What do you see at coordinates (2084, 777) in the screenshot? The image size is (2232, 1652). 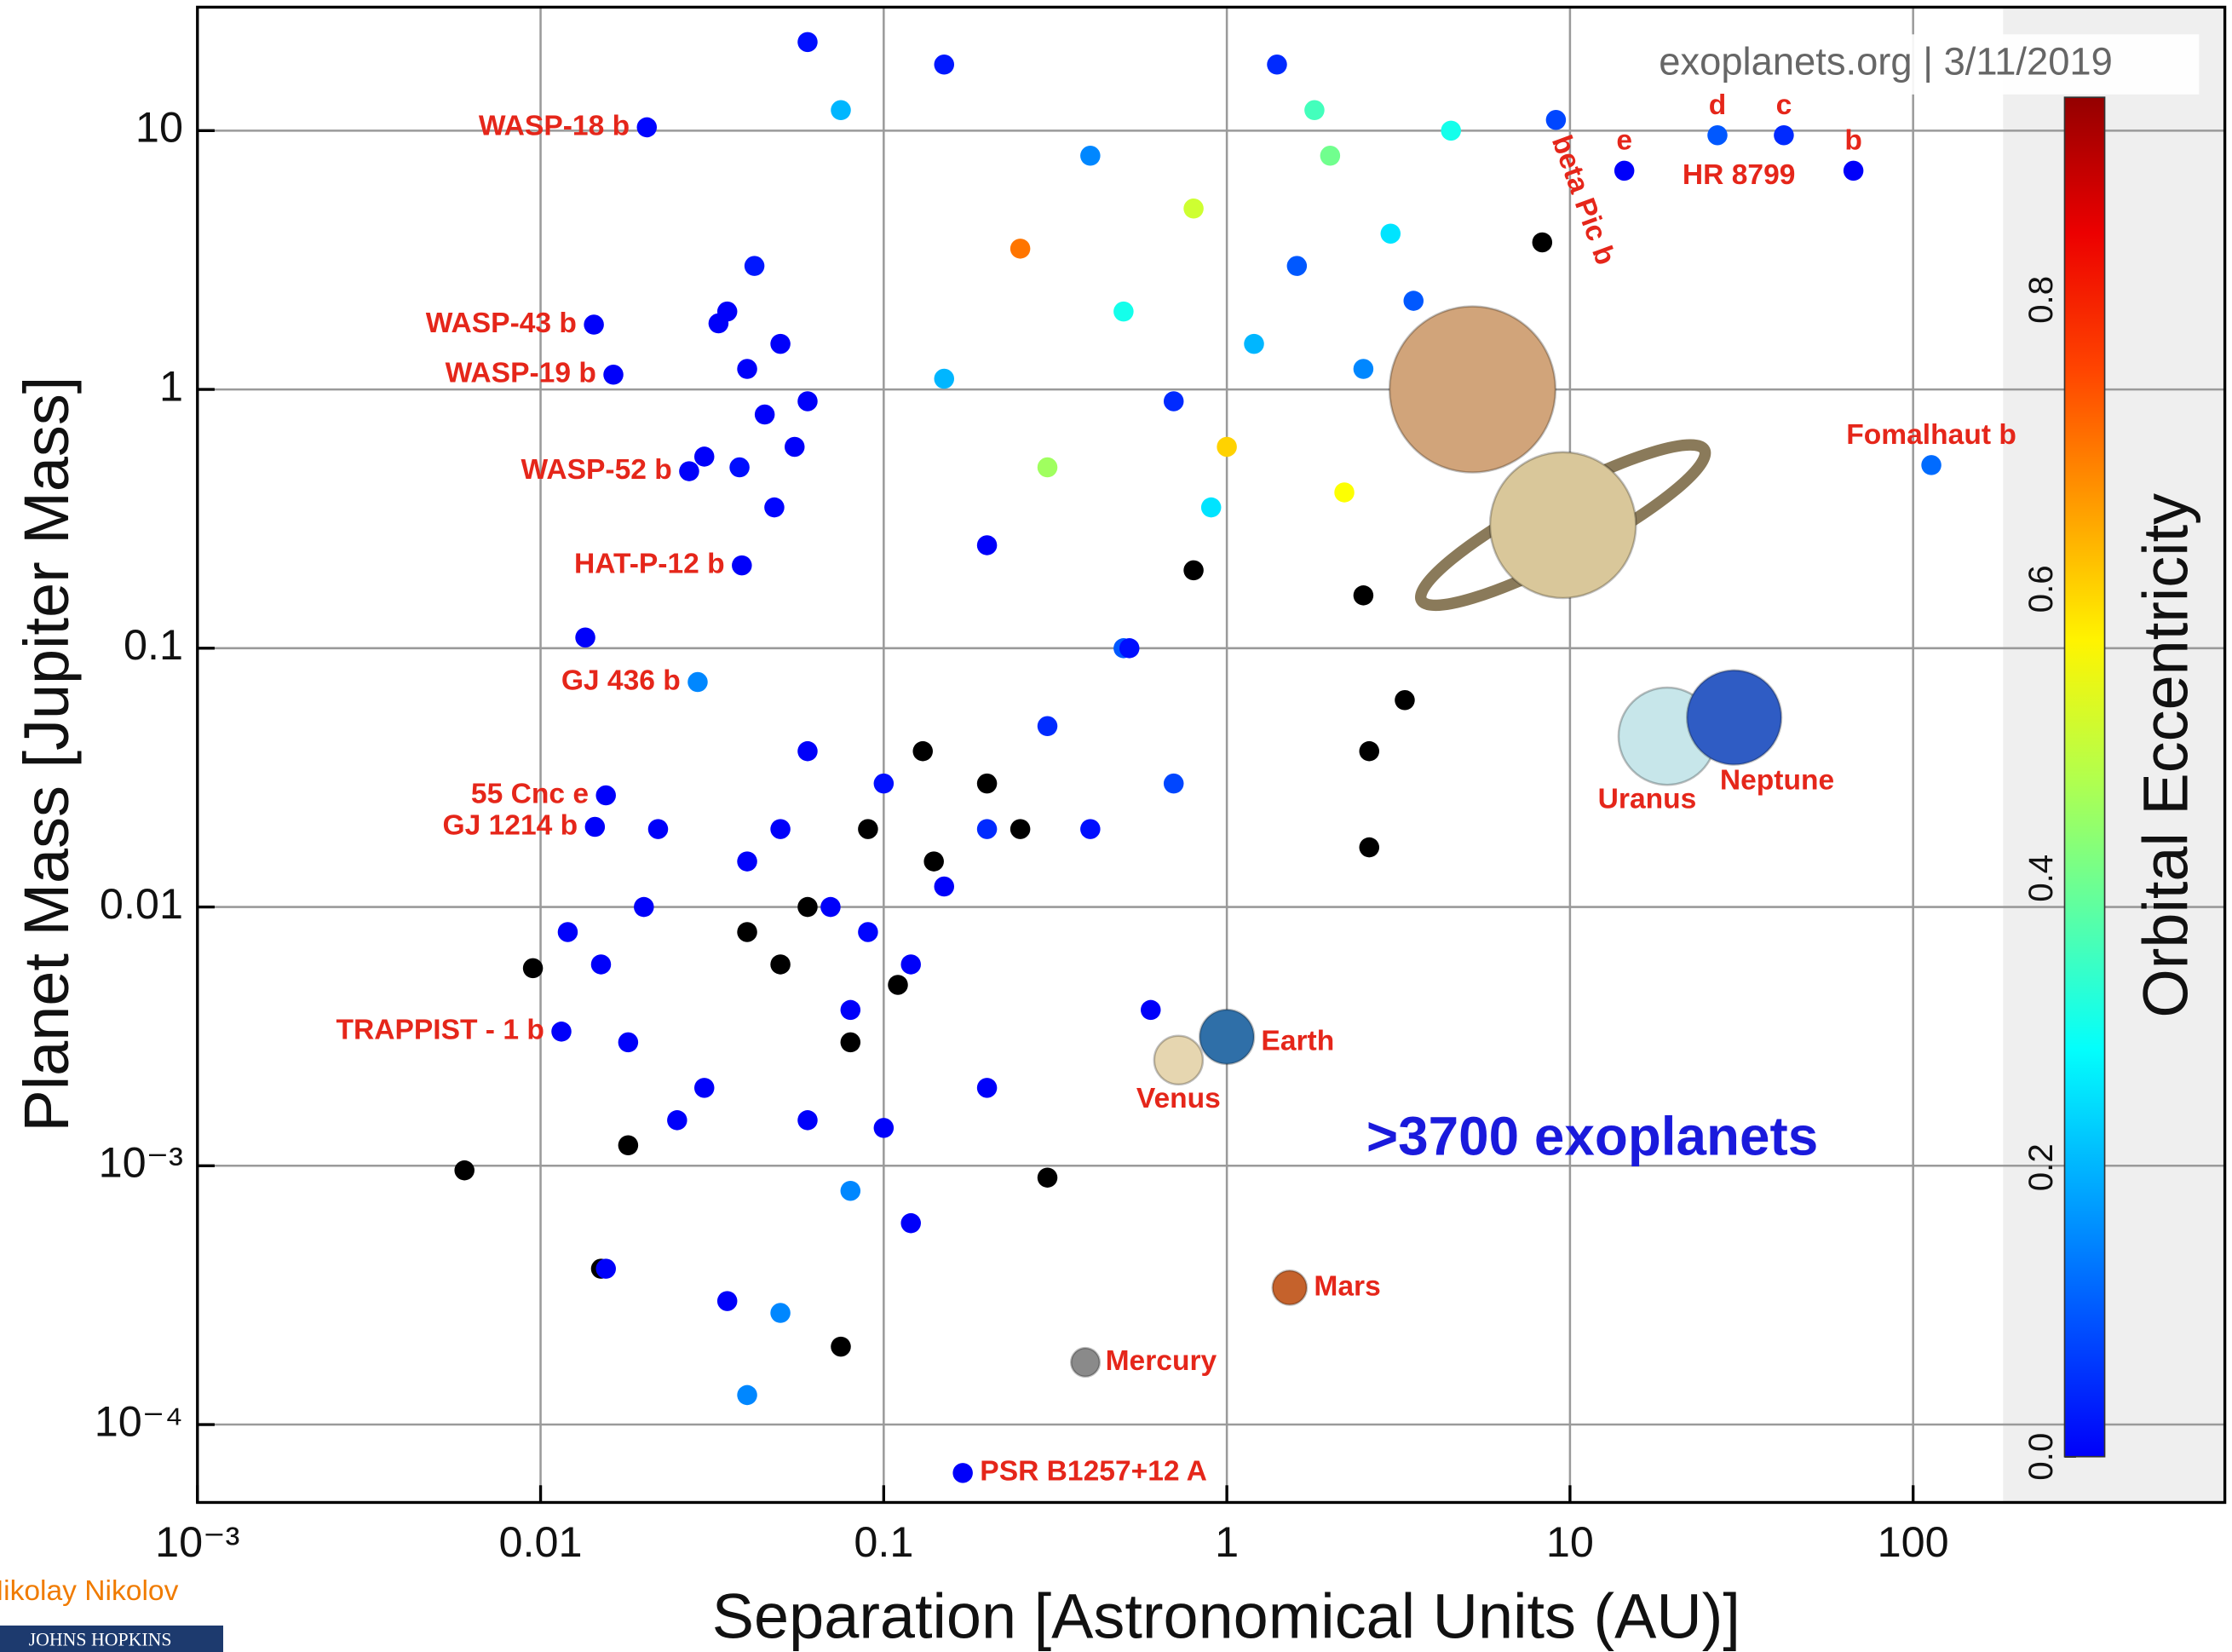 I see `colorbar` at bounding box center [2084, 777].